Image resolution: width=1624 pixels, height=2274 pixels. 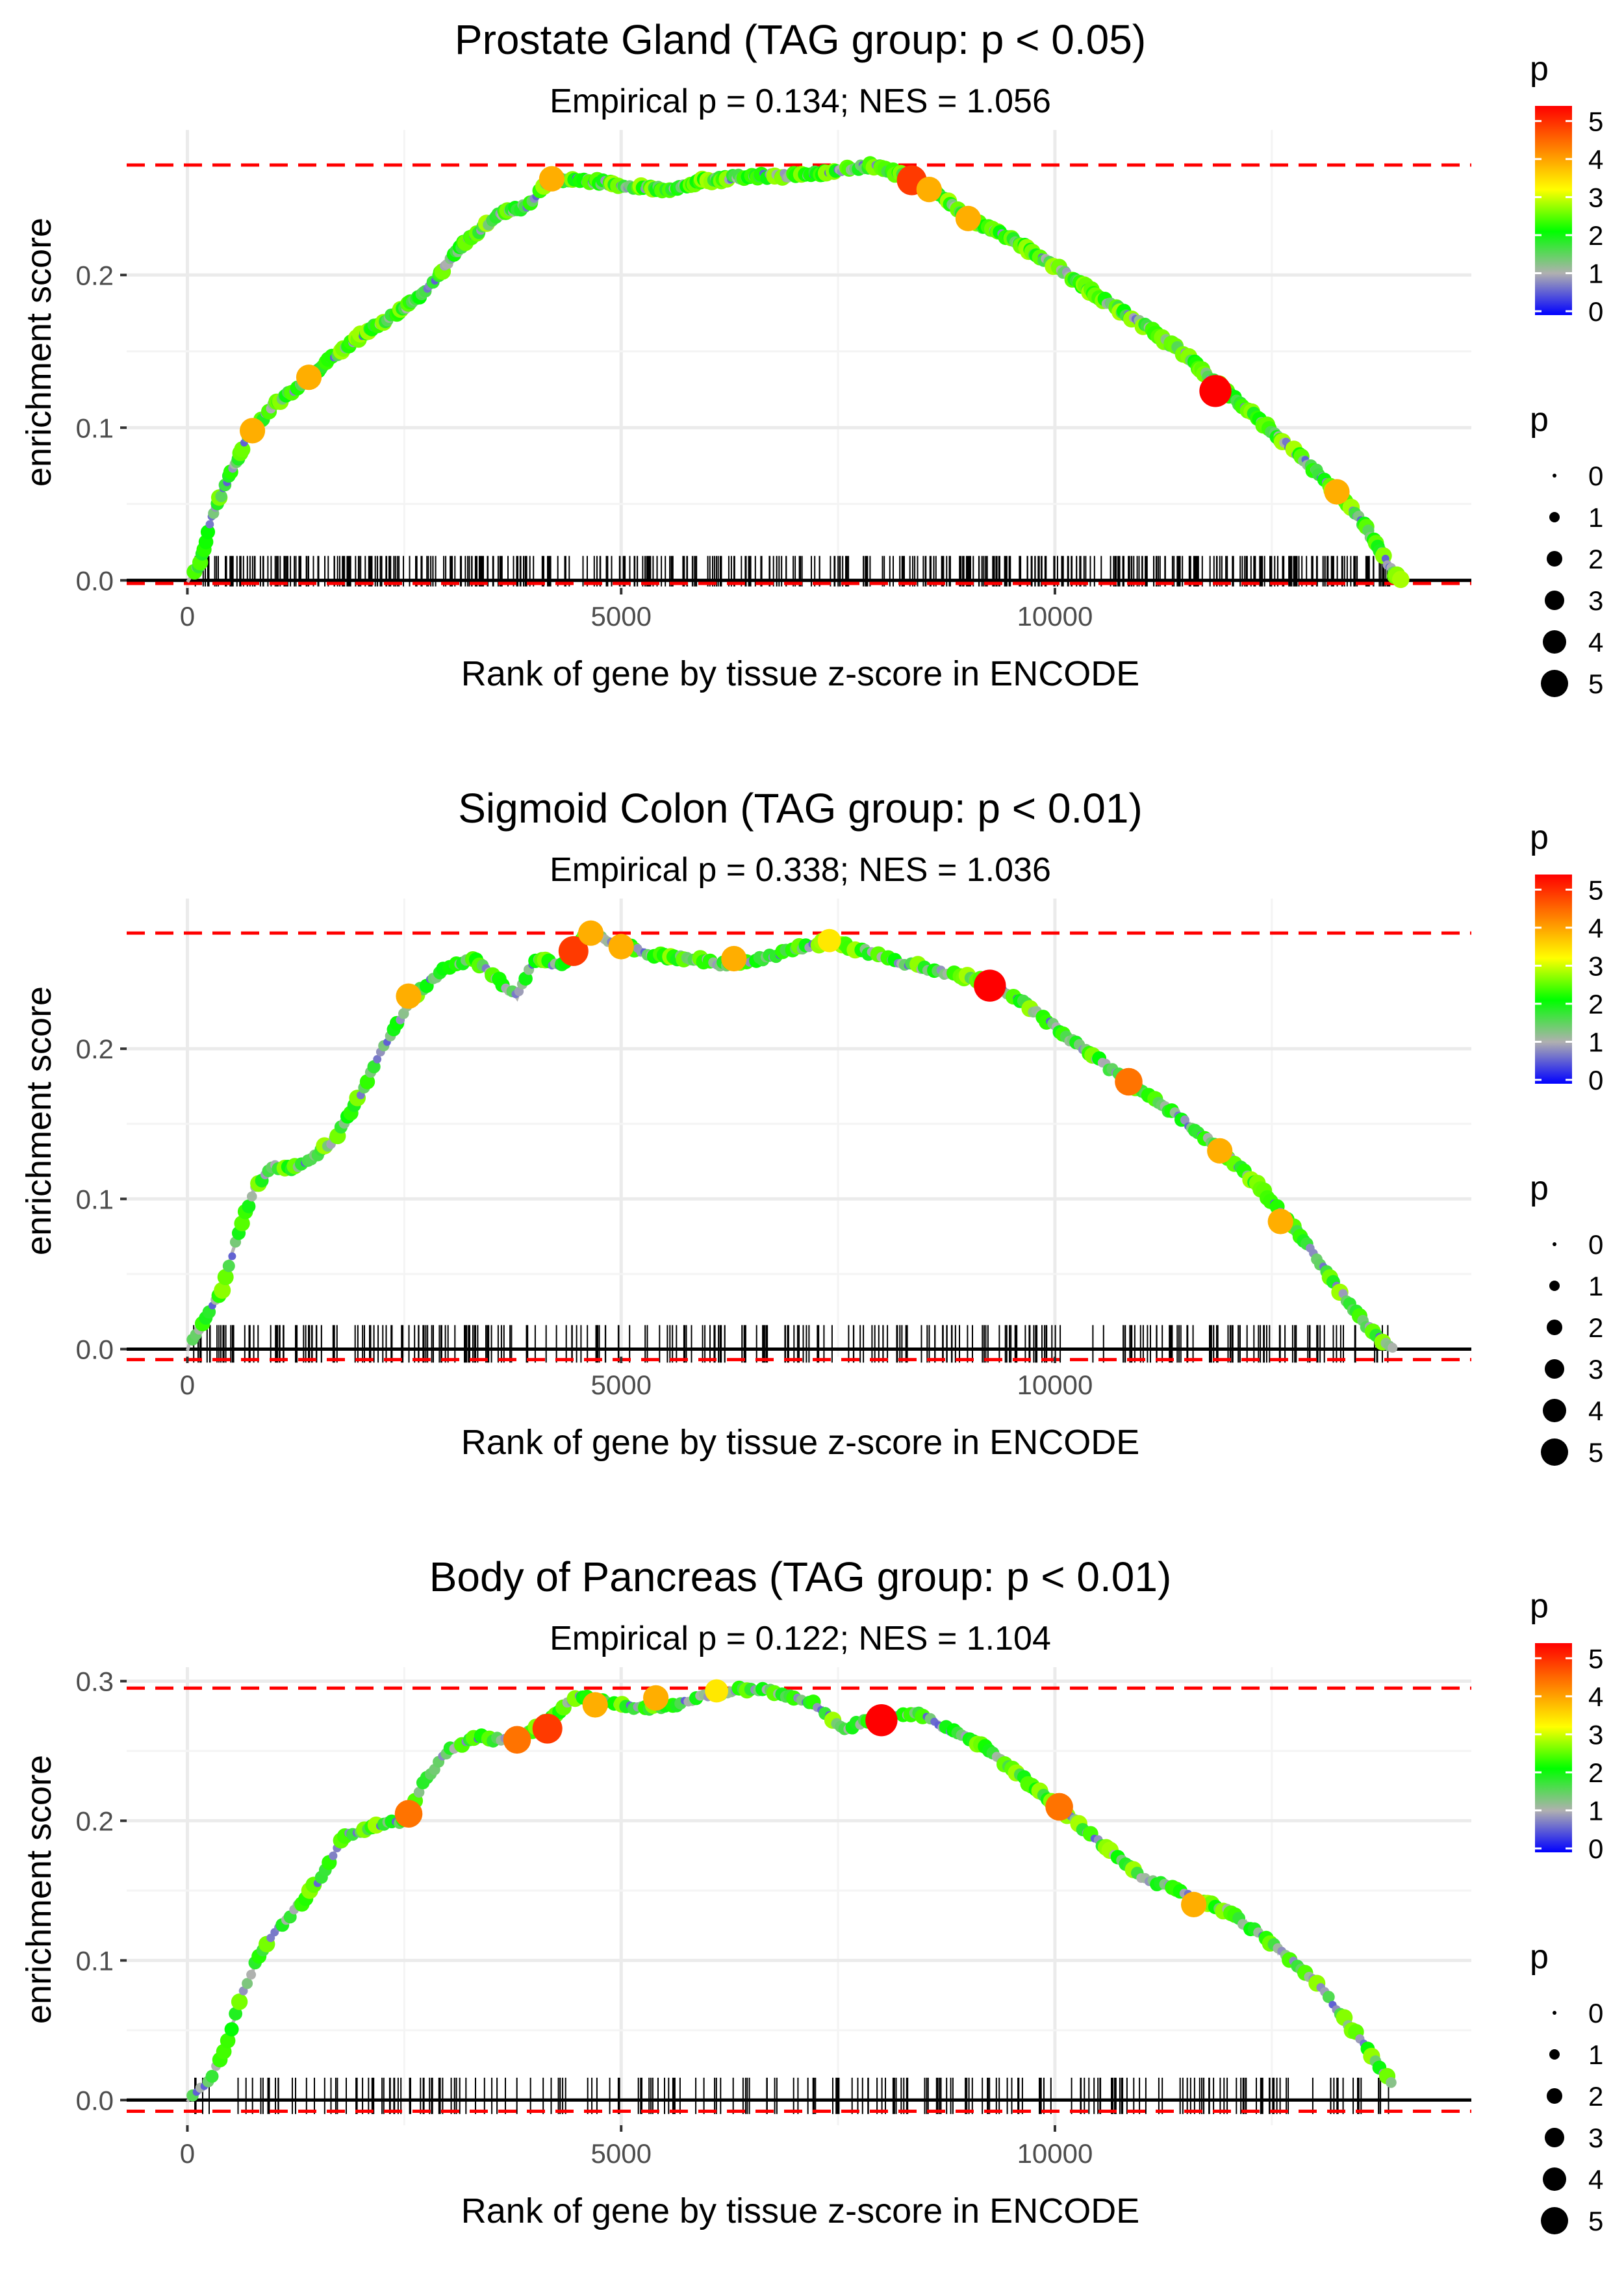 What do you see at coordinates (791, 2095) in the screenshot?
I see `rug-ticks` at bounding box center [791, 2095].